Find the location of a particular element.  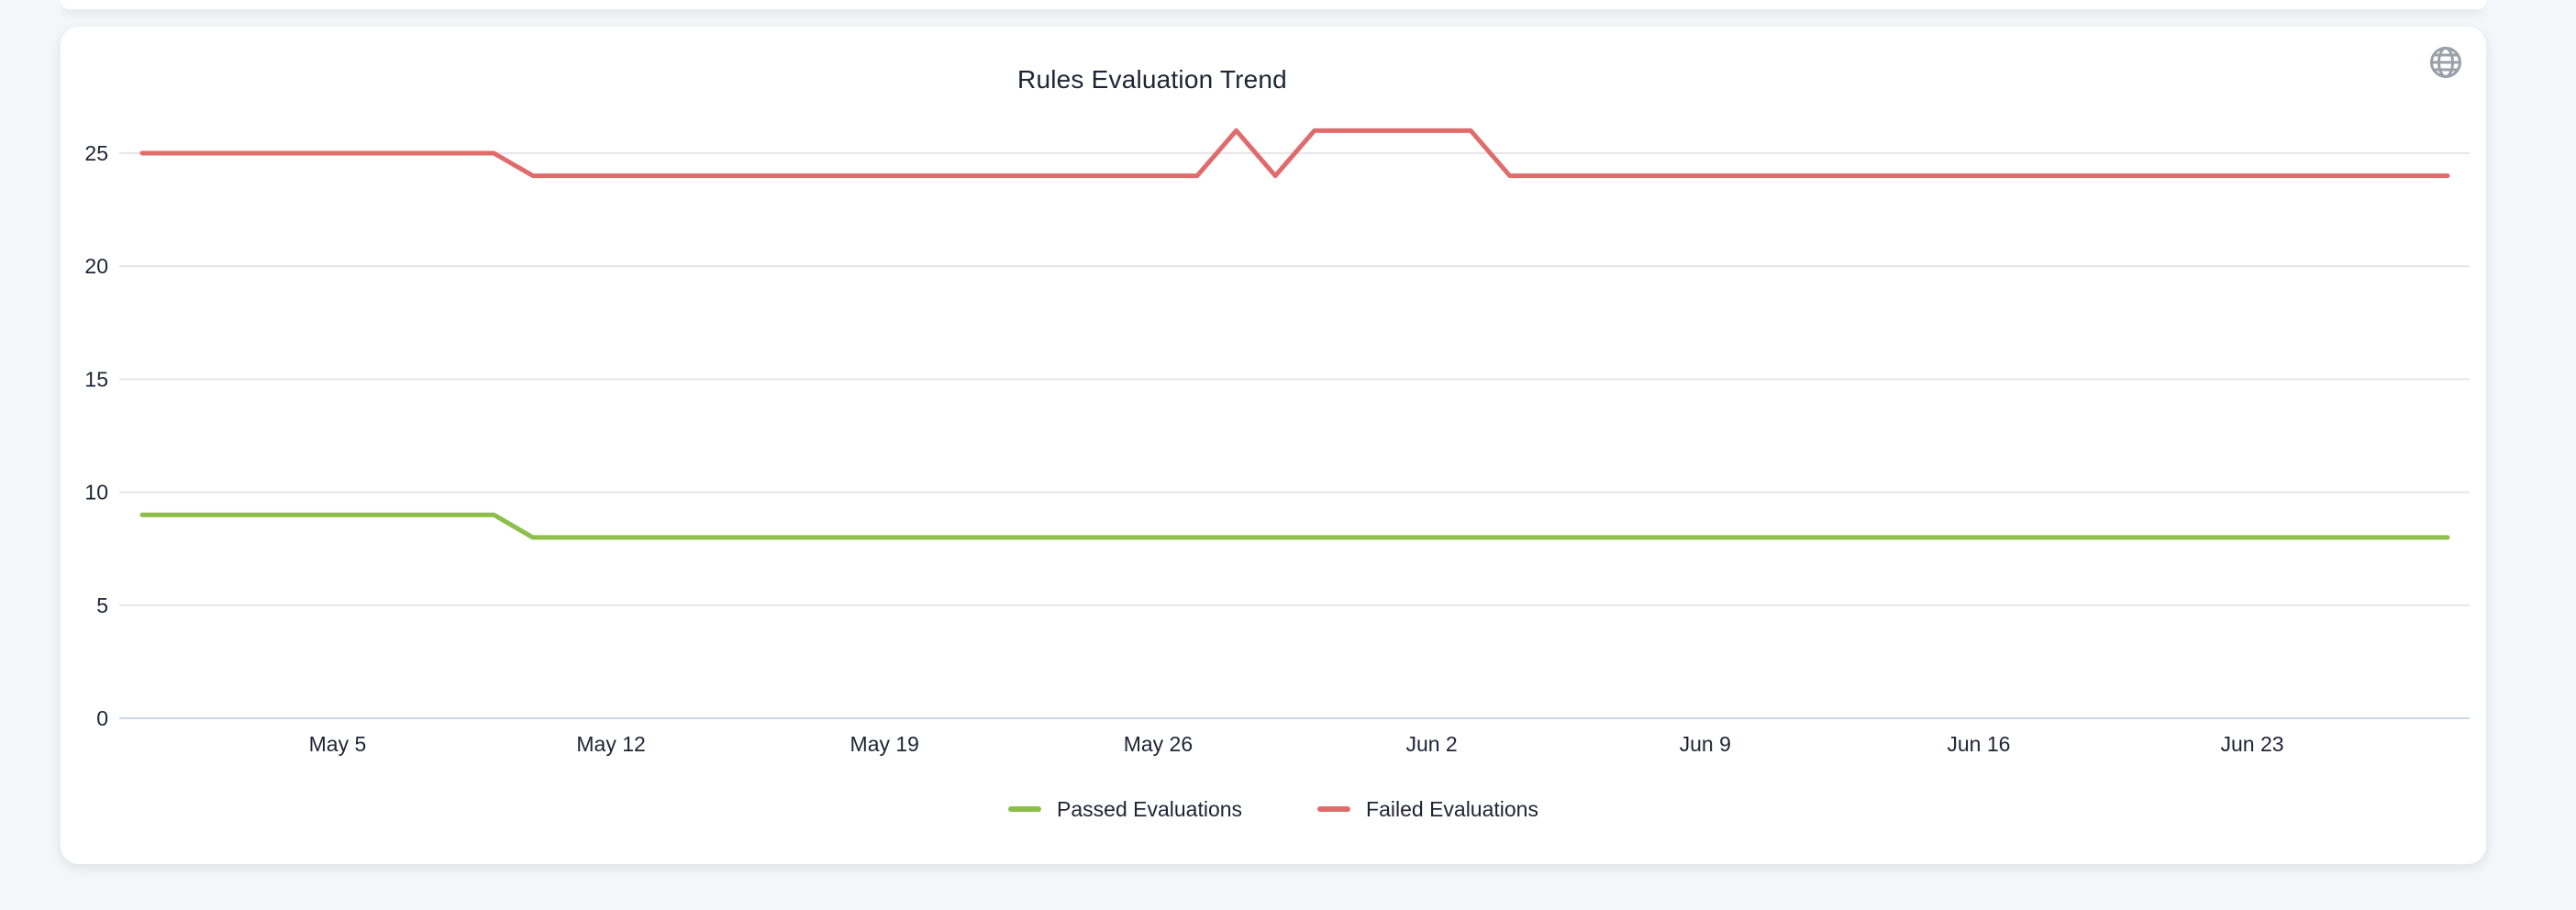

x-tick-label: May 26 is located at coordinates (1158, 744).